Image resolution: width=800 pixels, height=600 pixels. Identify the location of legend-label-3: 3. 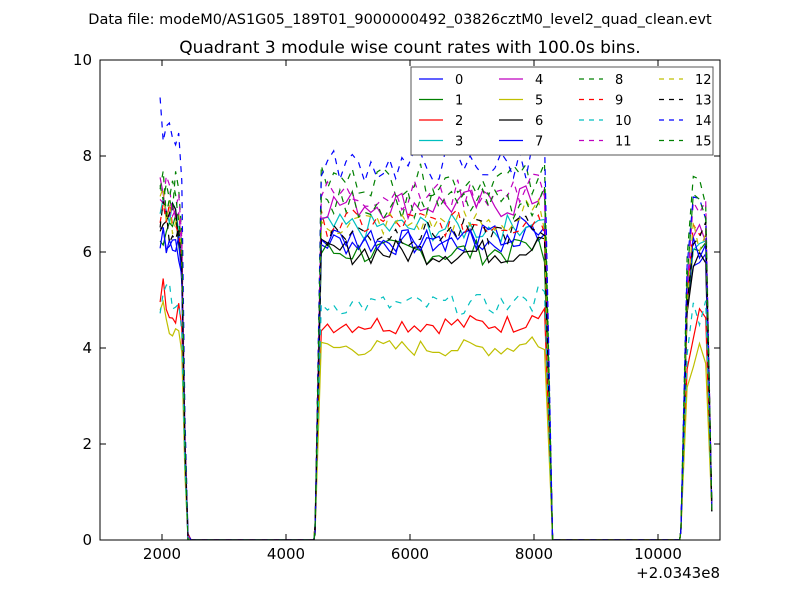
(459, 142).